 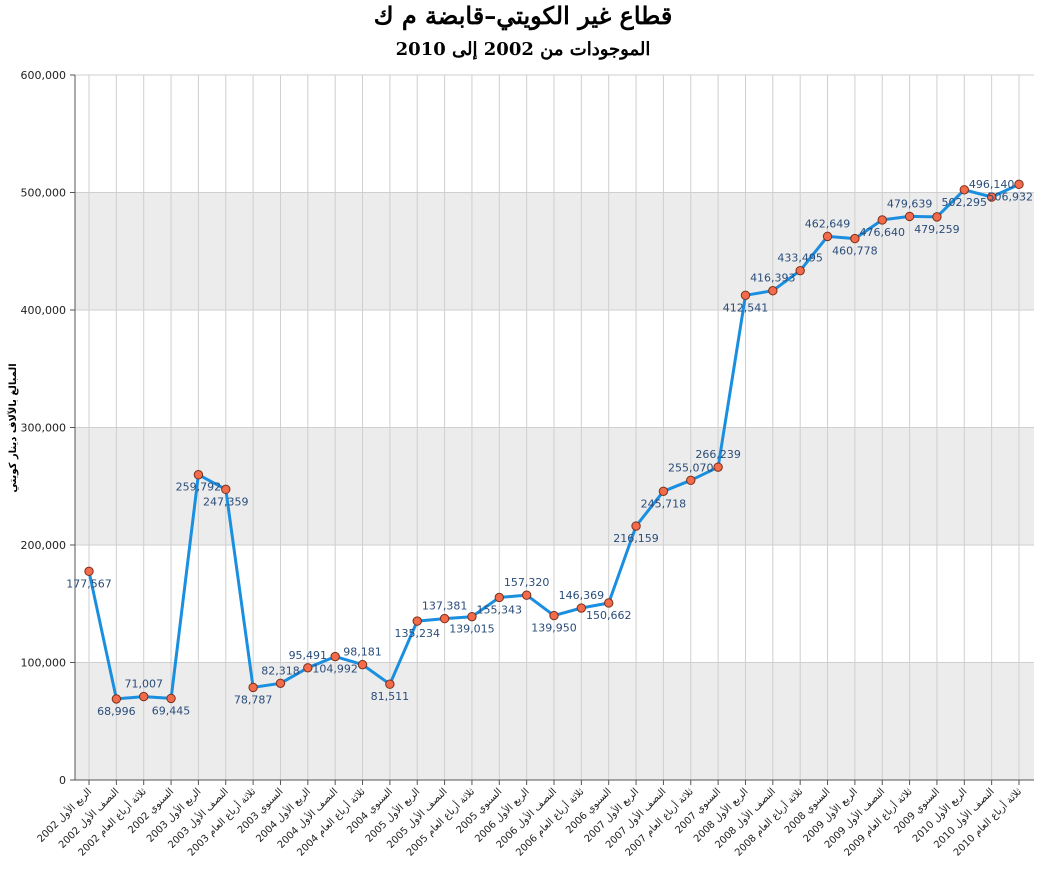 I want to click on y-tick-label: 0, so click(x=62, y=780).